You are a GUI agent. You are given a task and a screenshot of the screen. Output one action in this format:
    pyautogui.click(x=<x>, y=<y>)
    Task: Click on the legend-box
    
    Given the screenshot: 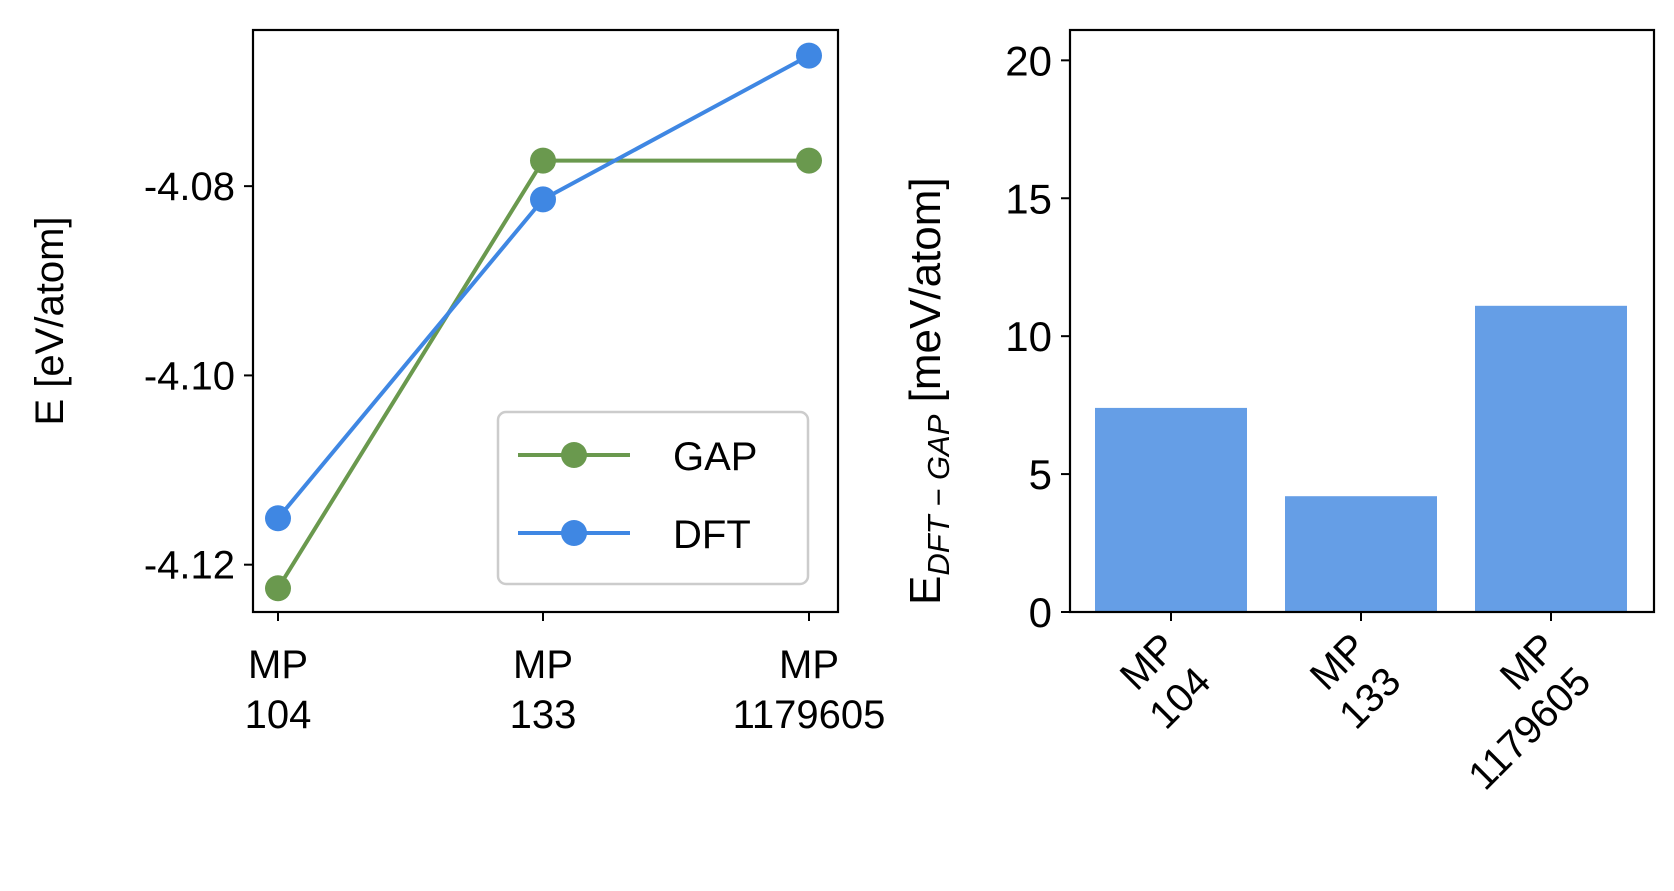 What is the action you would take?
    pyautogui.click(x=653, y=498)
    